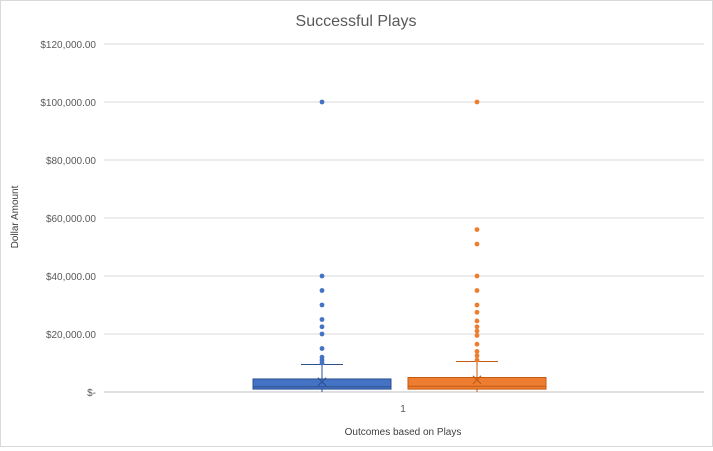  Describe the element at coordinates (91, 393) in the screenshot. I see `y-tick-label: $-` at that location.